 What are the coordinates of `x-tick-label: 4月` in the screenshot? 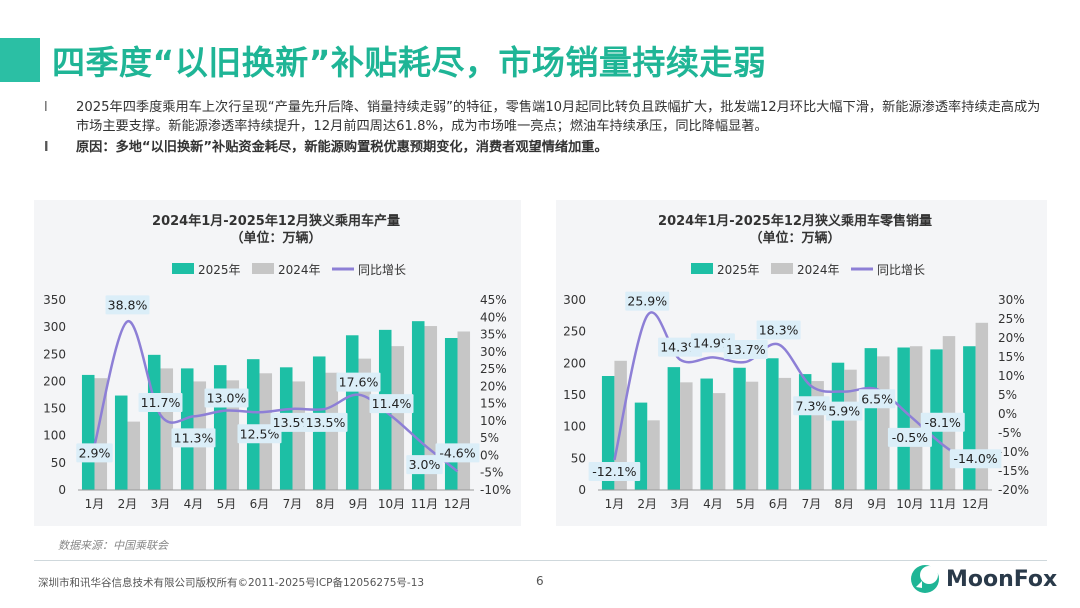 It's located at (194, 504).